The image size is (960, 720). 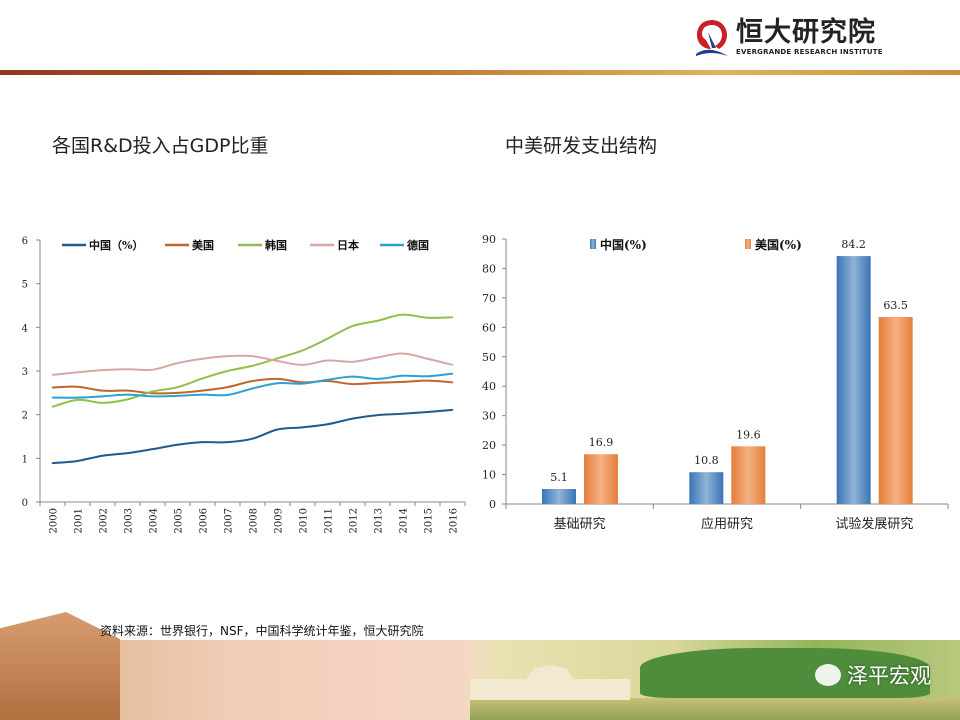 What do you see at coordinates (203, 245) in the screenshot?
I see `legend-label-usa: 美国` at bounding box center [203, 245].